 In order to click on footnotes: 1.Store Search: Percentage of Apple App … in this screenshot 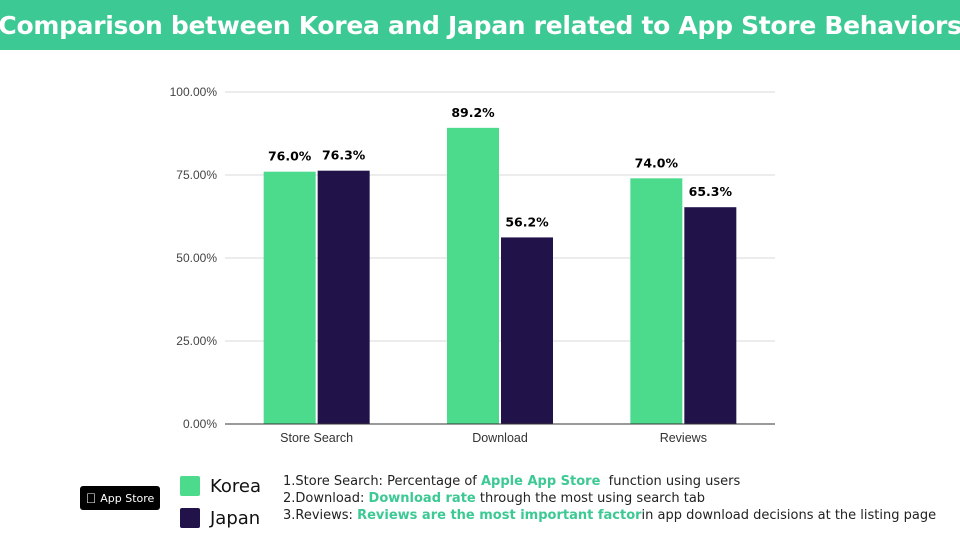, I will do `click(609, 498)`.